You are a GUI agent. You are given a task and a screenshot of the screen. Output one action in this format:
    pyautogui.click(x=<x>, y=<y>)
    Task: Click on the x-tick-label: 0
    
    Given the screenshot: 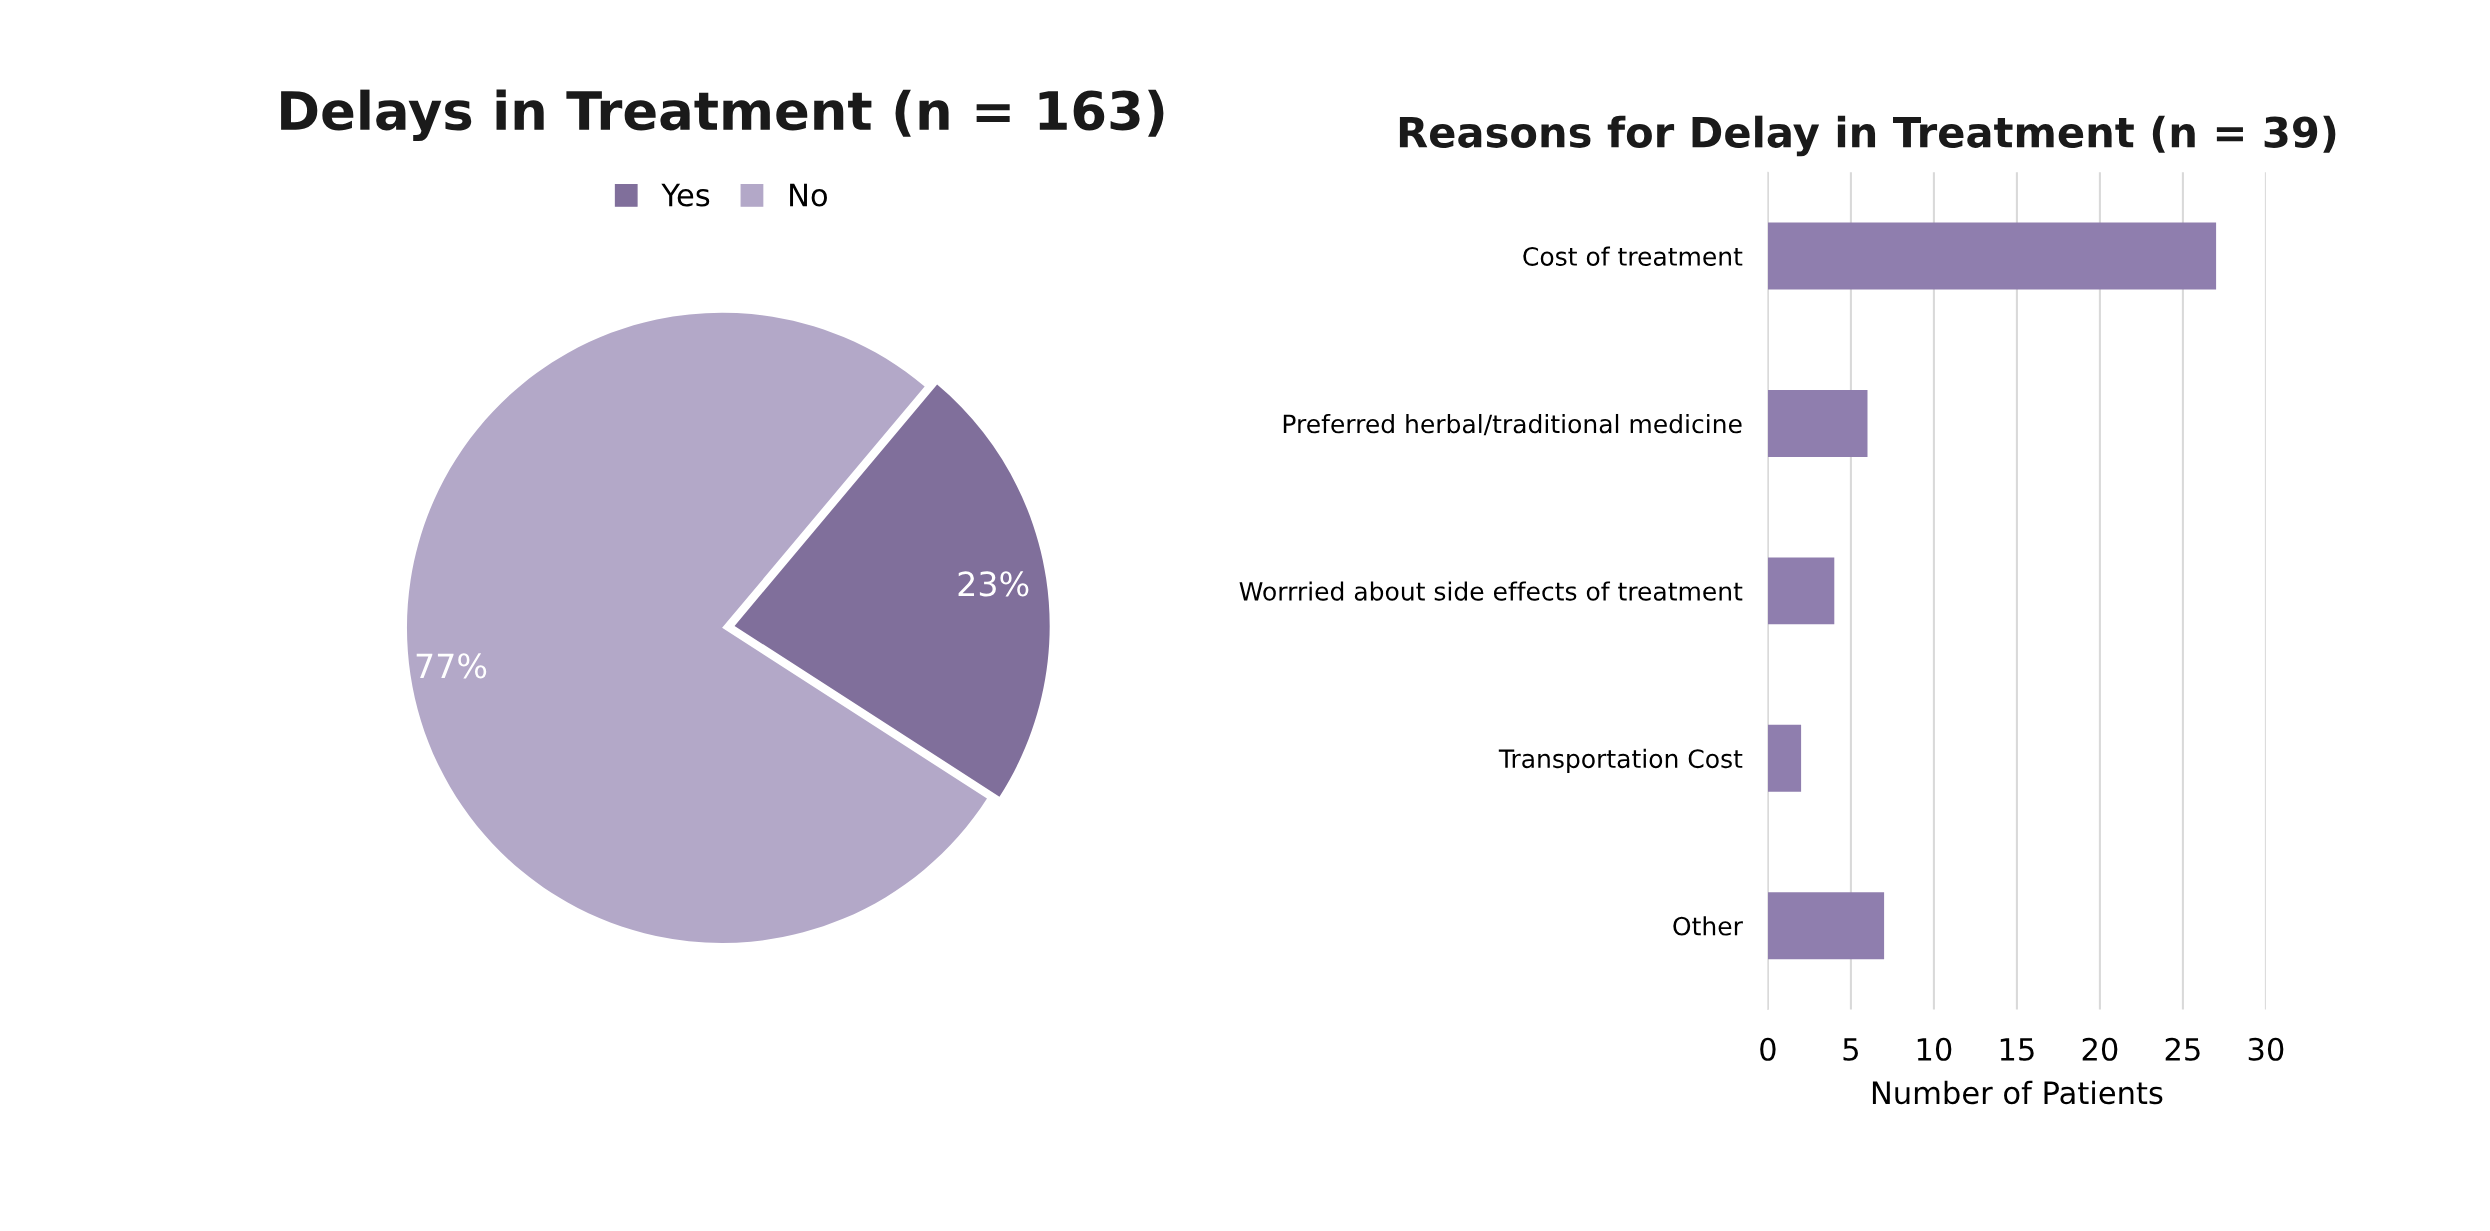 What is the action you would take?
    pyautogui.click(x=1768, y=1049)
    